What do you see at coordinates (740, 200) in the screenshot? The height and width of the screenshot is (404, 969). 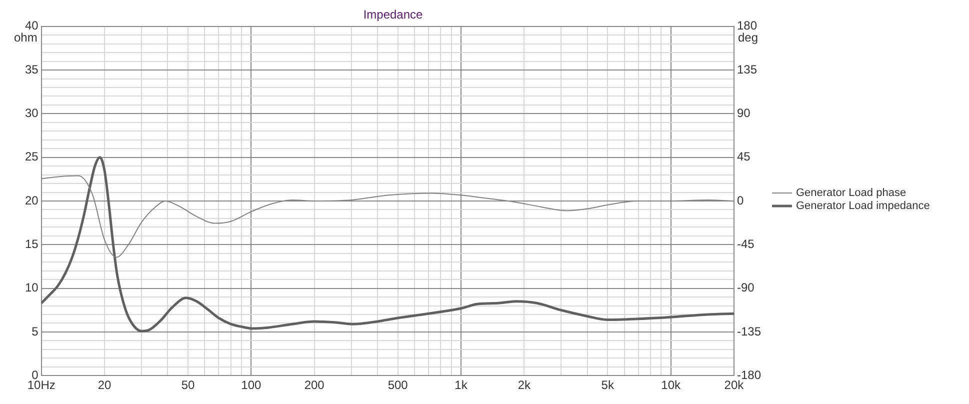 I see `y2-tick-label: 0` at bounding box center [740, 200].